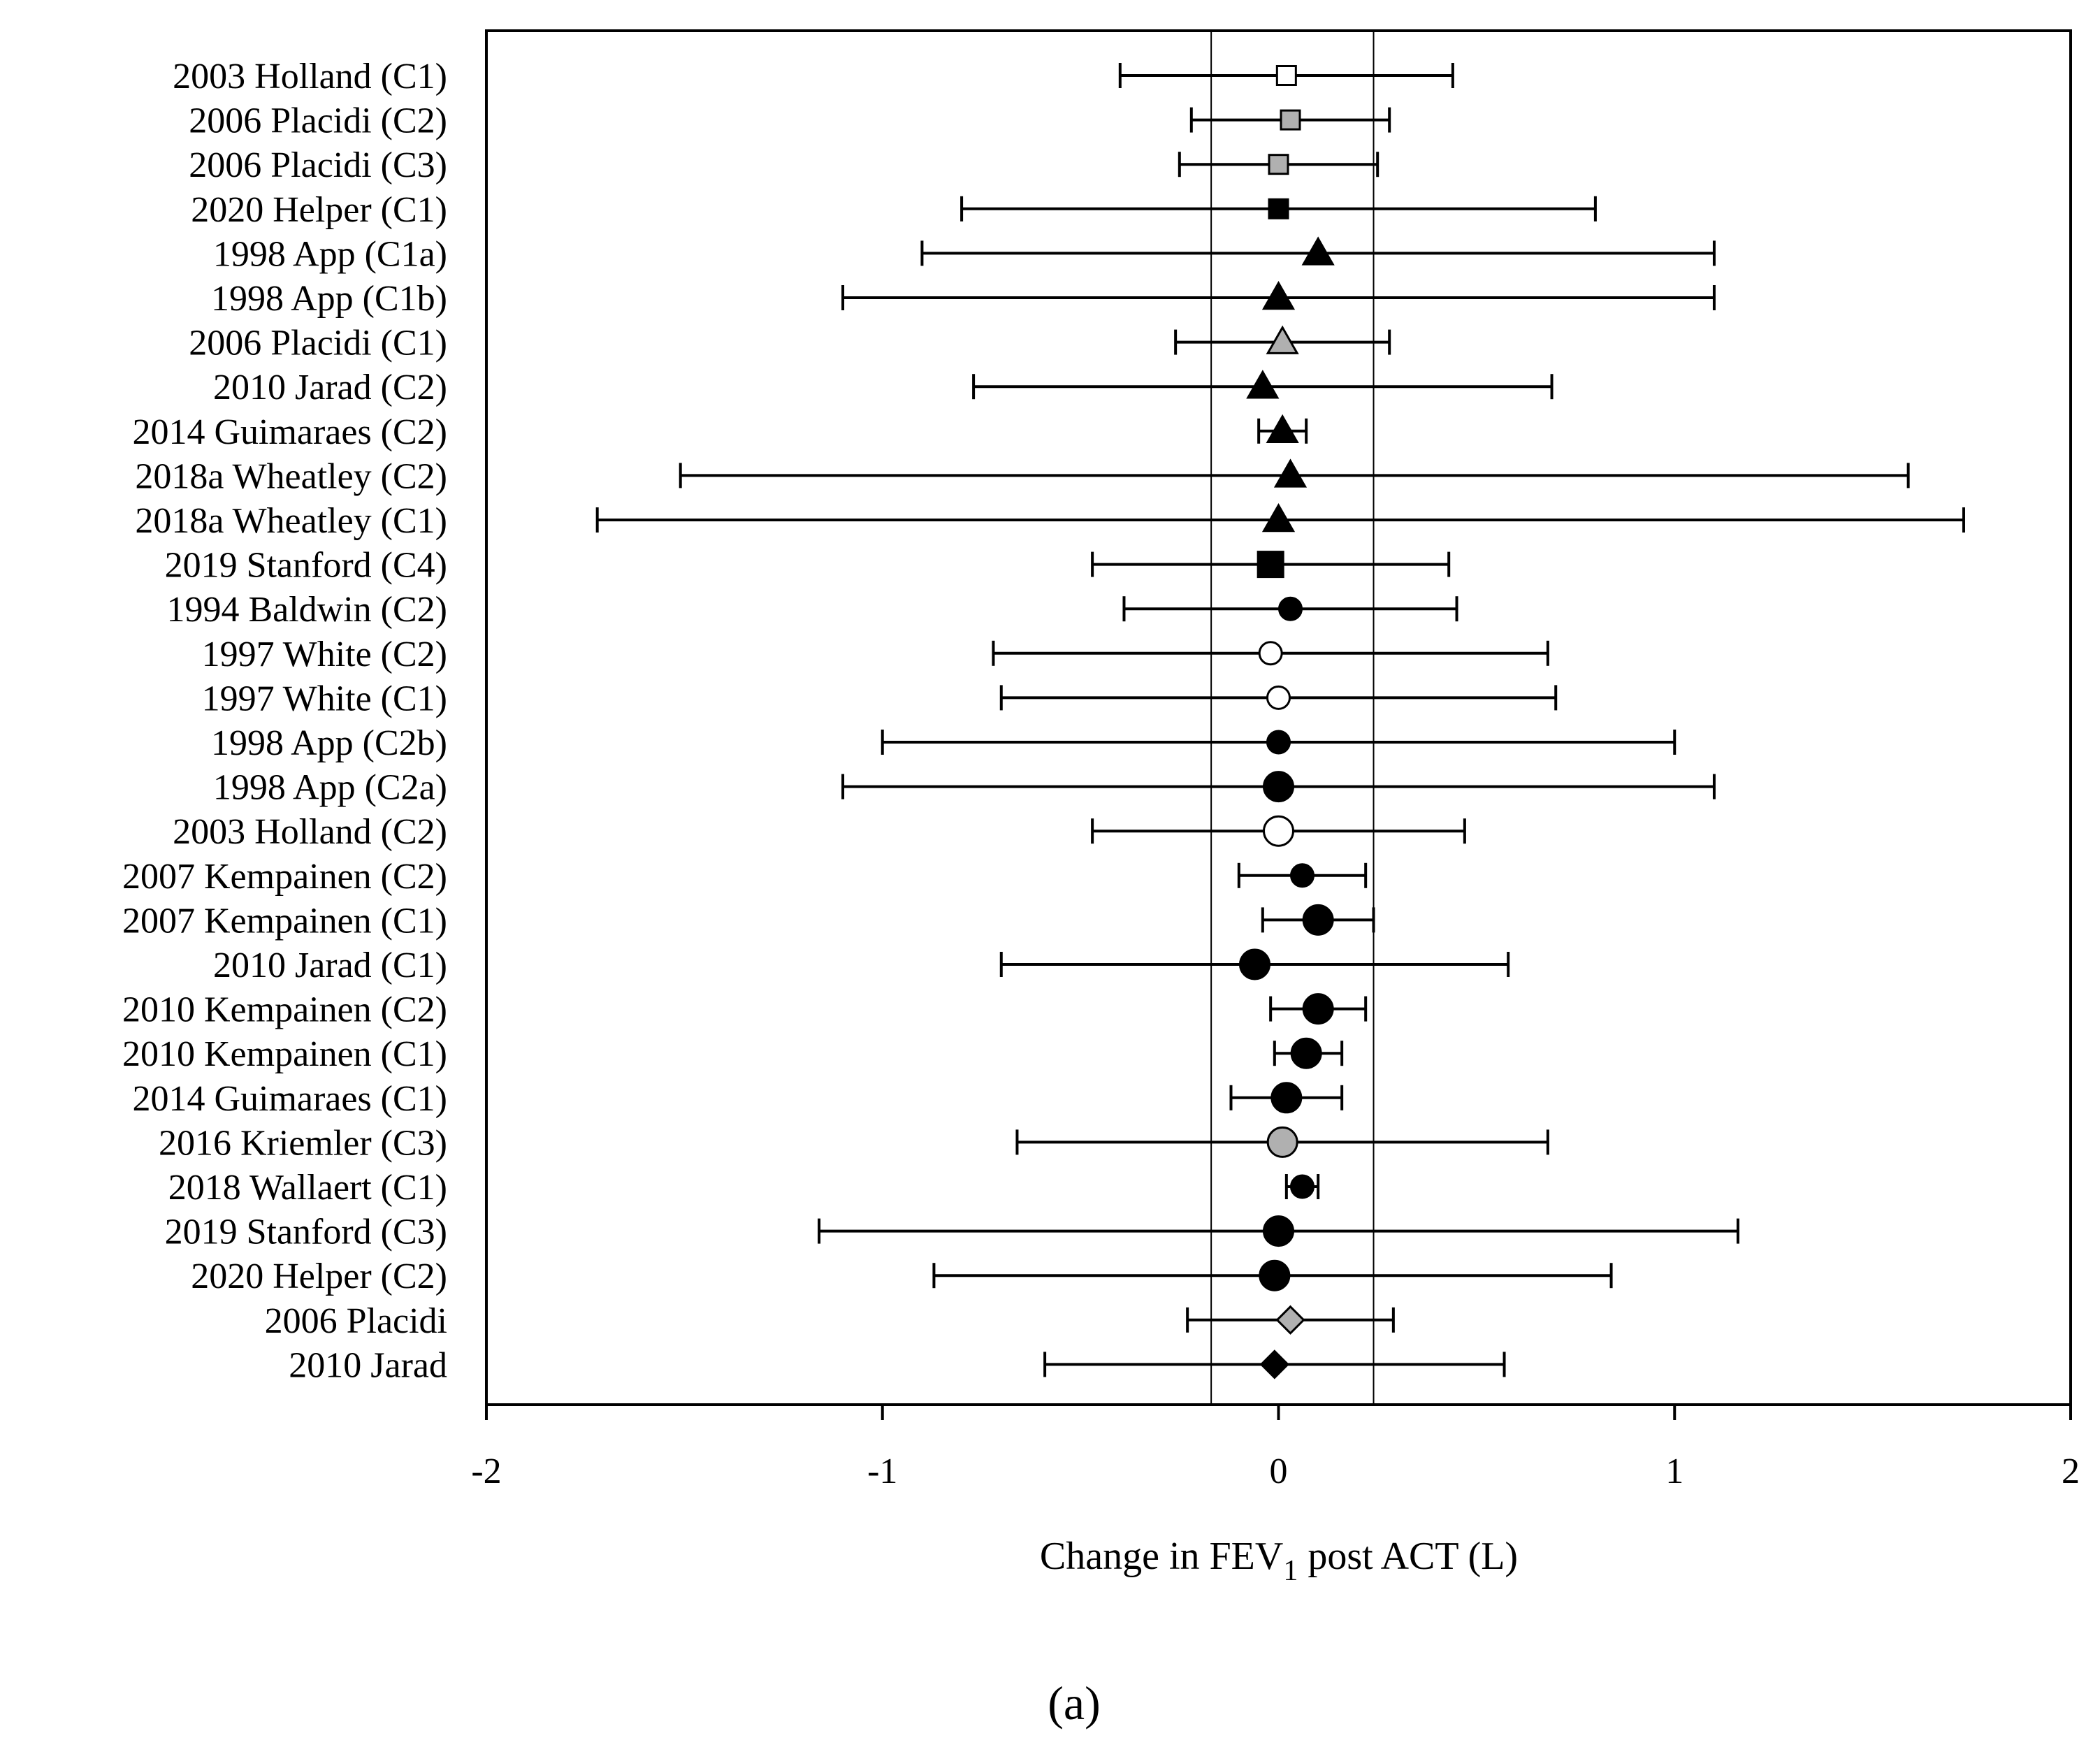 This screenshot has width=2100, height=1745. I want to click on study-label: 1998 App (C1b), so click(329, 299).